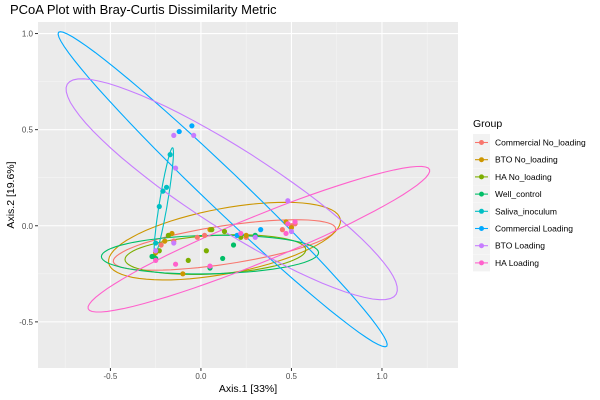 Image resolution: width=600 pixels, height=400 pixels. What do you see at coordinates (248, 389) in the screenshot?
I see `x-axis-title: Axis.1 [33%]` at bounding box center [248, 389].